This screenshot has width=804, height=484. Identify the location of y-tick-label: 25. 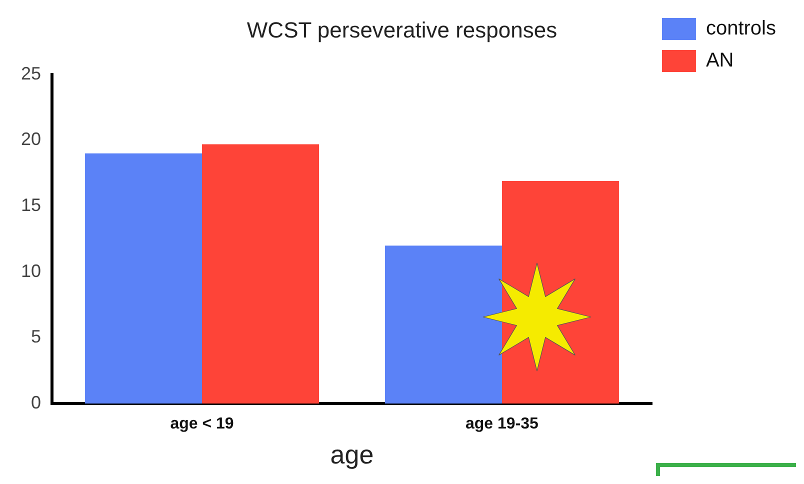
(31, 73).